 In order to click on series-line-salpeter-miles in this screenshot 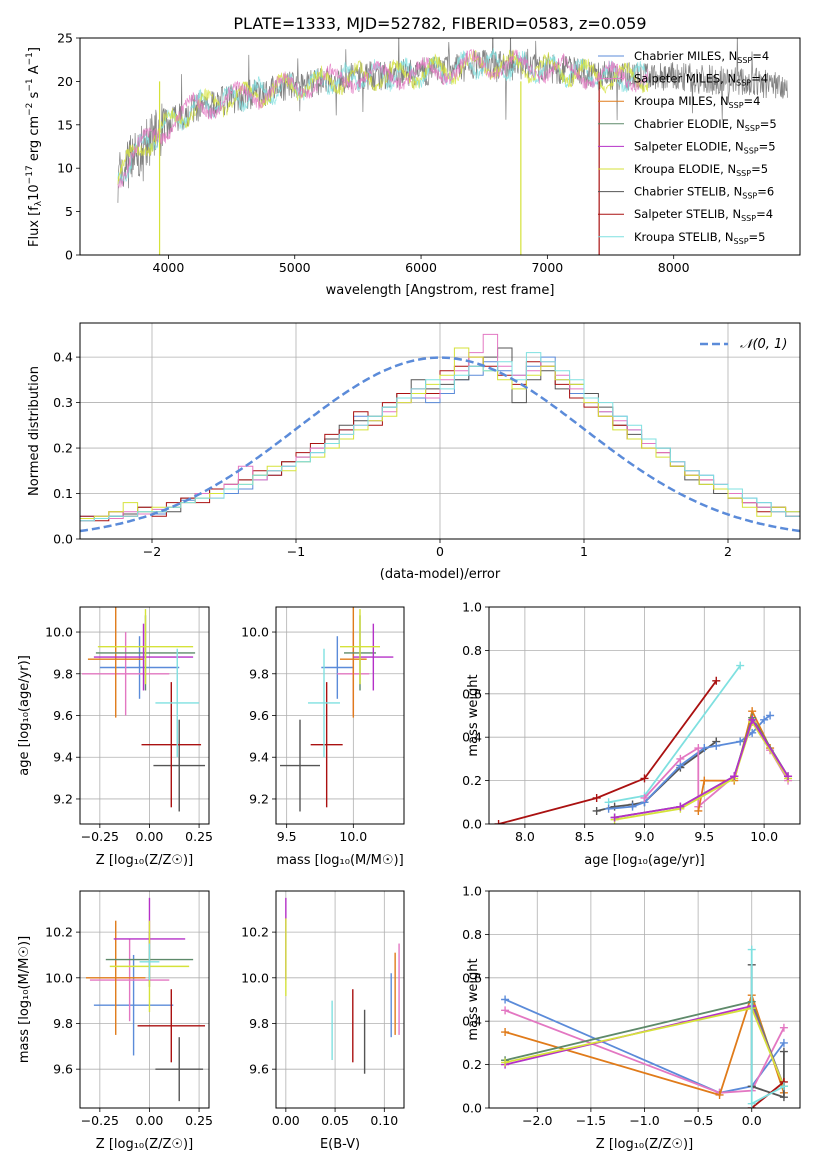, I will do `click(644, 1051)`.